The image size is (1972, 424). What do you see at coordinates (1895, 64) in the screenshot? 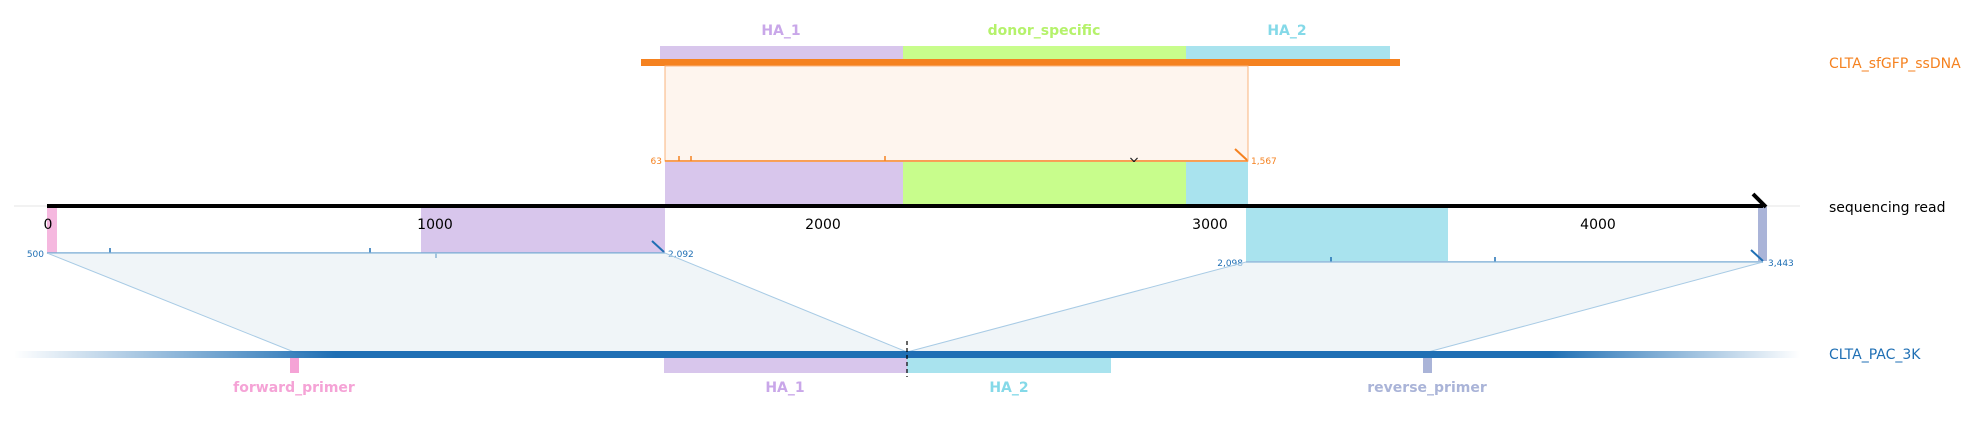
I see `donor-track-label: CLTA_sfGFP_ssDNA` at bounding box center [1895, 64].